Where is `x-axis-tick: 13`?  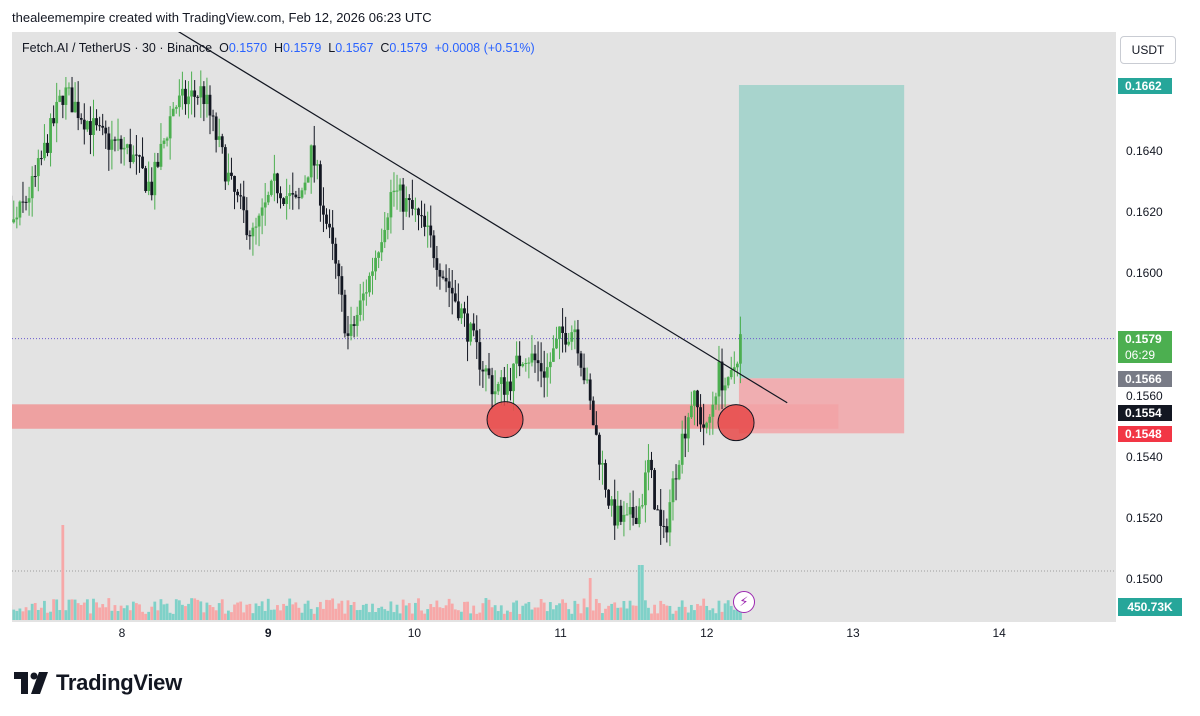 x-axis-tick: 13 is located at coordinates (853, 633).